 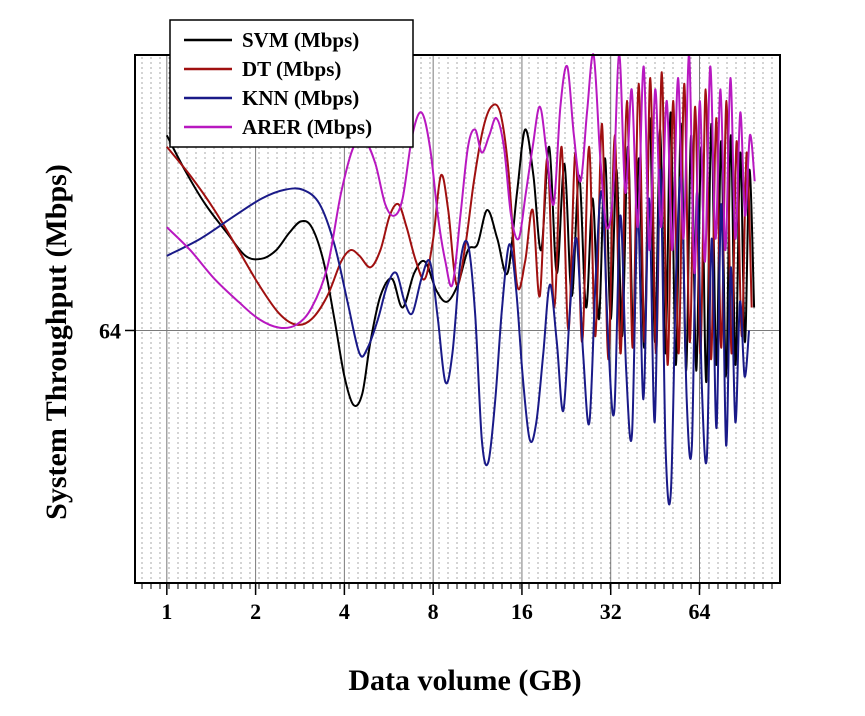 I want to click on x-tick-label: 32, so click(x=611, y=611).